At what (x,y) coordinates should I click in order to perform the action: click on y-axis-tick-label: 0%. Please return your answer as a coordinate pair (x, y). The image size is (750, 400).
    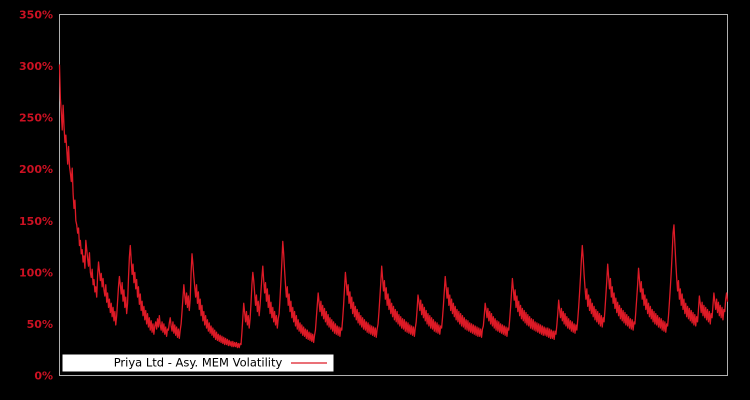
    Looking at the image, I should click on (43, 376).